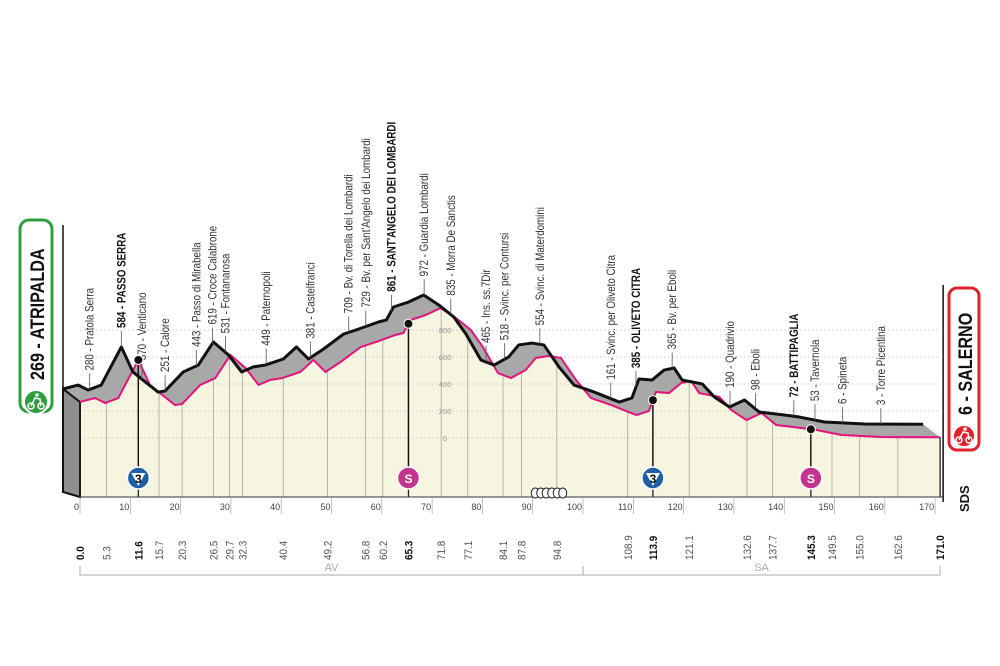  What do you see at coordinates (523, 550) in the screenshot?
I see `km-label: 87.8` at bounding box center [523, 550].